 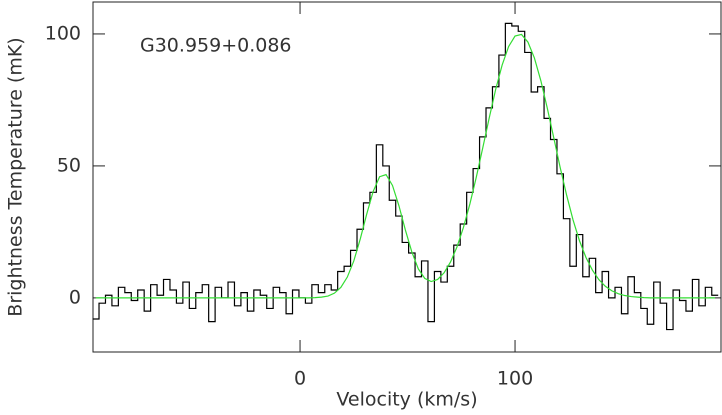 I want to click on x-tick-label: 100, so click(x=515, y=379).